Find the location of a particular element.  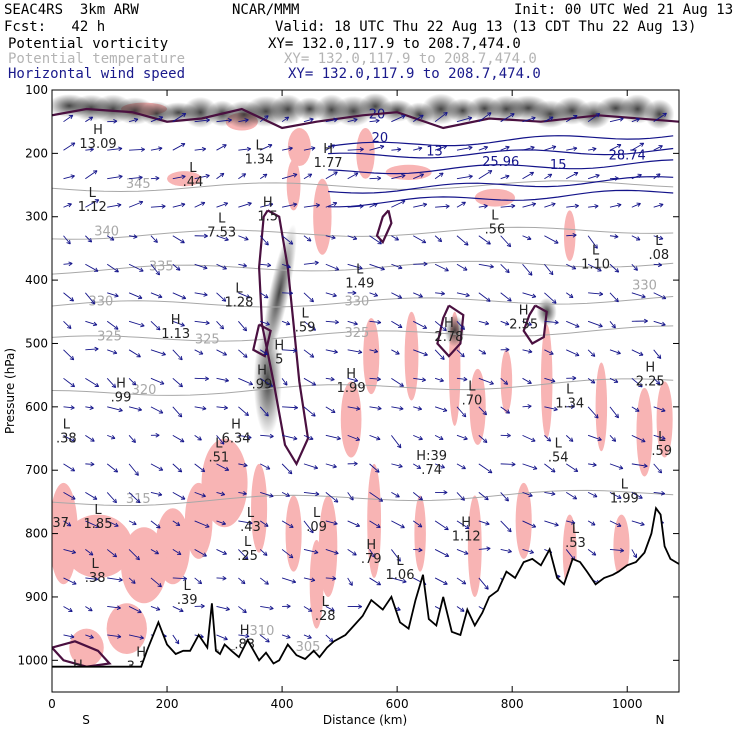

theta-label: 310 is located at coordinates (262, 631).